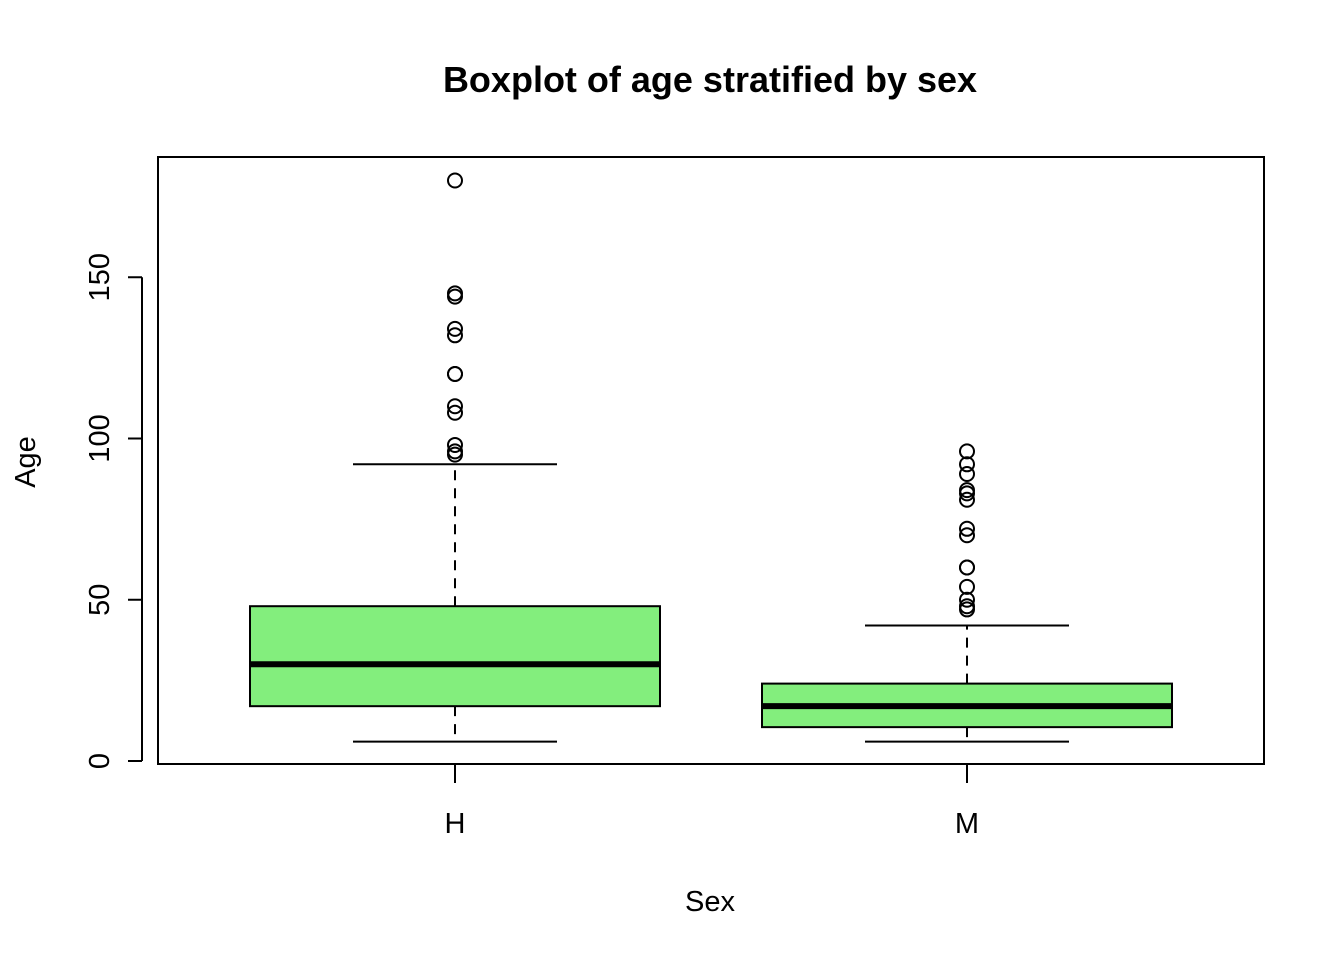  What do you see at coordinates (100, 600) in the screenshot?
I see `y-tick-label: 50` at bounding box center [100, 600].